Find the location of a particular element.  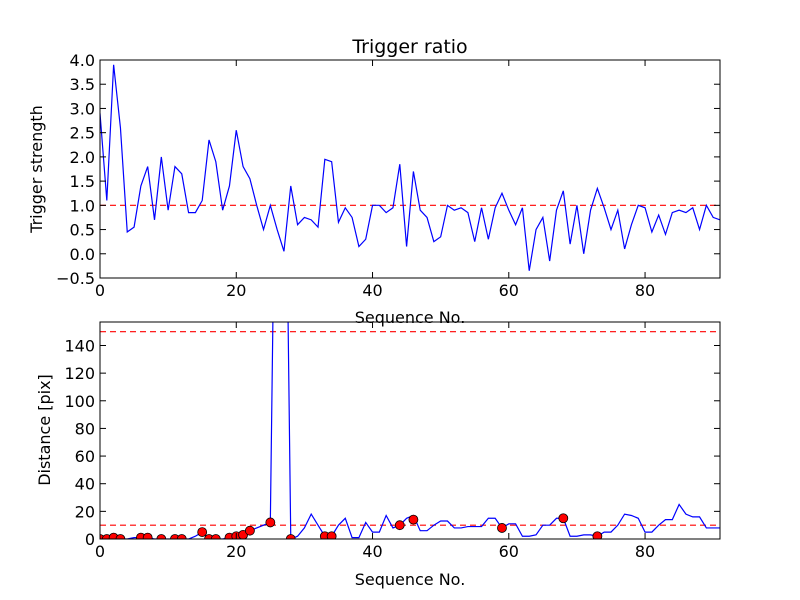

bottom-y-tick-label: 40 is located at coordinates (85, 484).